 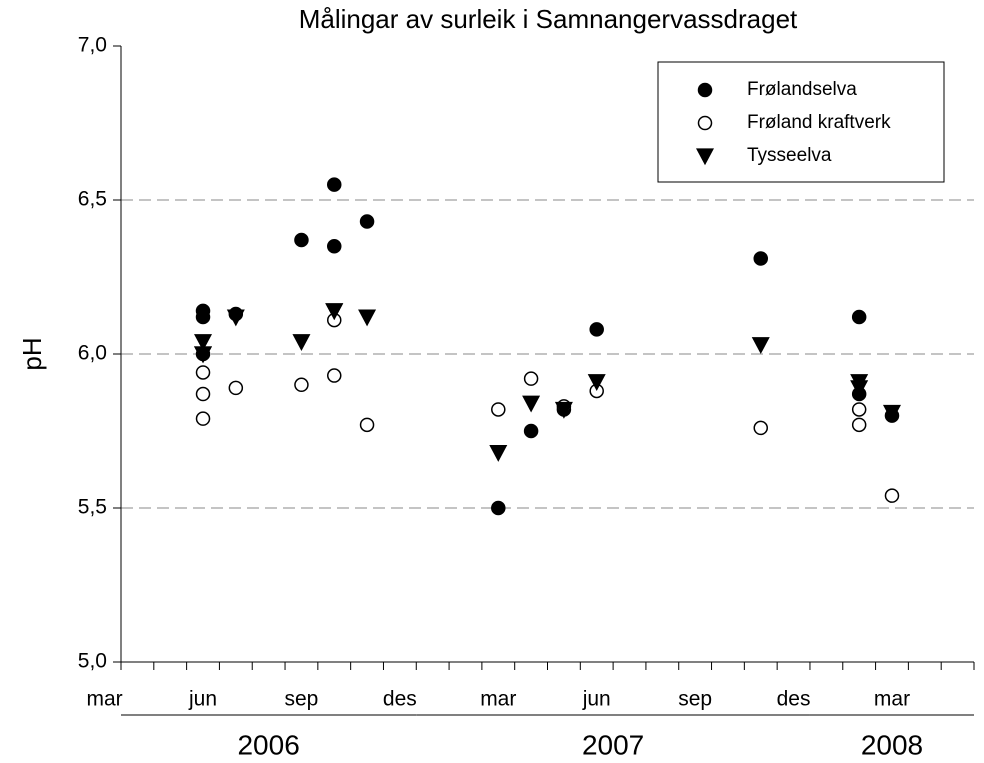 What do you see at coordinates (819, 122) in the screenshot?
I see `legend-label: Frøland kraftverk` at bounding box center [819, 122].